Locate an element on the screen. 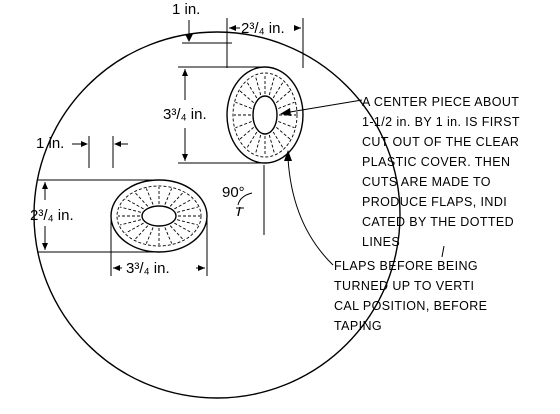 This screenshot has width=560, height=414. tick-mark is located at coordinates (443, 251).